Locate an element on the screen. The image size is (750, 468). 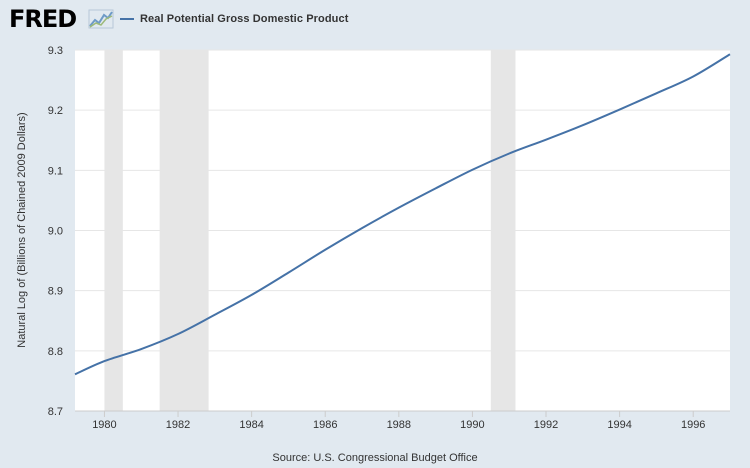
fred-logo-graph-icon is located at coordinates (101, 19).